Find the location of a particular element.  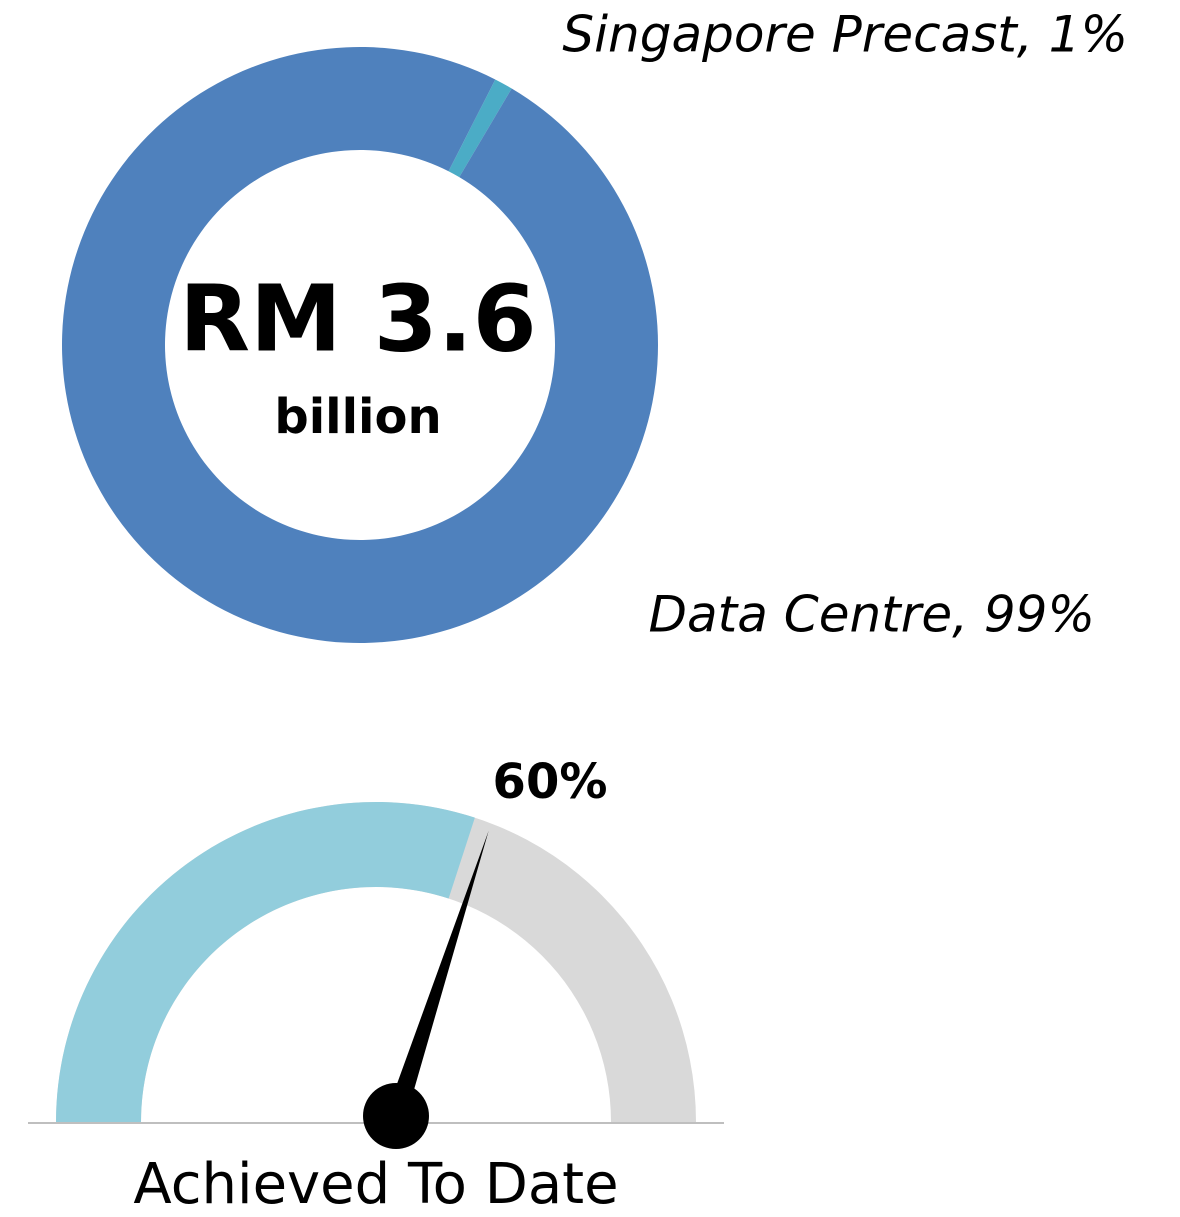

slice-label: Data Centre, 99% is located at coordinates (872, 615).